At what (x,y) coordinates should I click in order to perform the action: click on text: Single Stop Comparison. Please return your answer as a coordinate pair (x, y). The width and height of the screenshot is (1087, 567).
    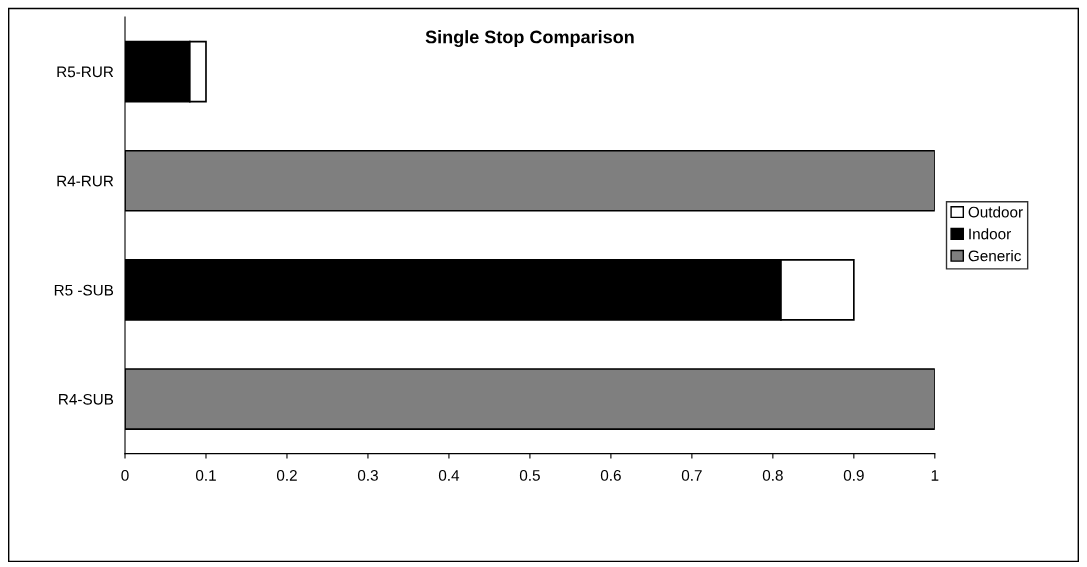
    Looking at the image, I should click on (529, 39).